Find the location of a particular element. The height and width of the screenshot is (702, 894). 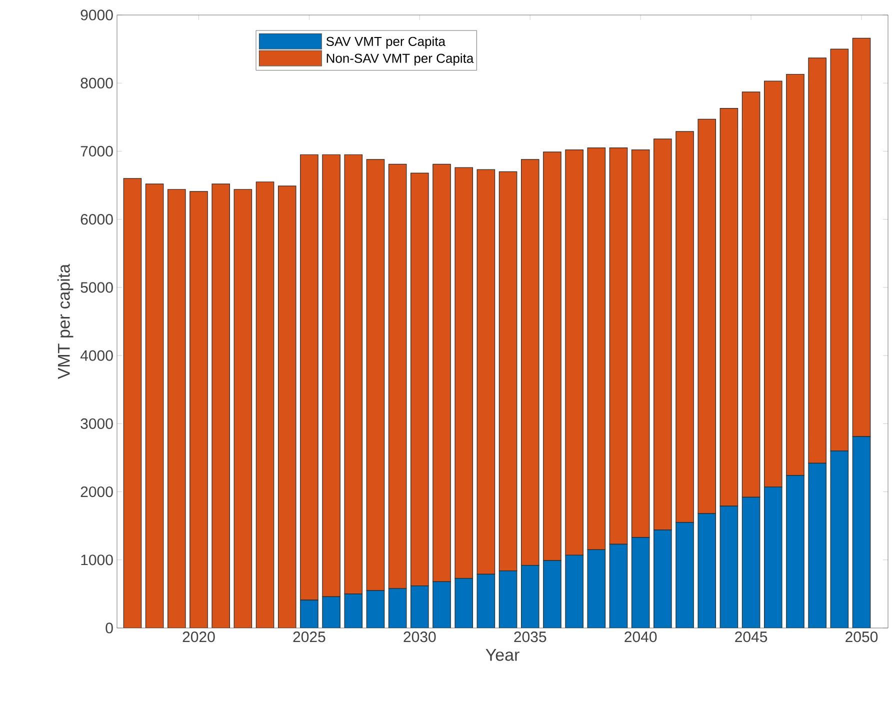

x-axis-title: Year is located at coordinates (503, 655).